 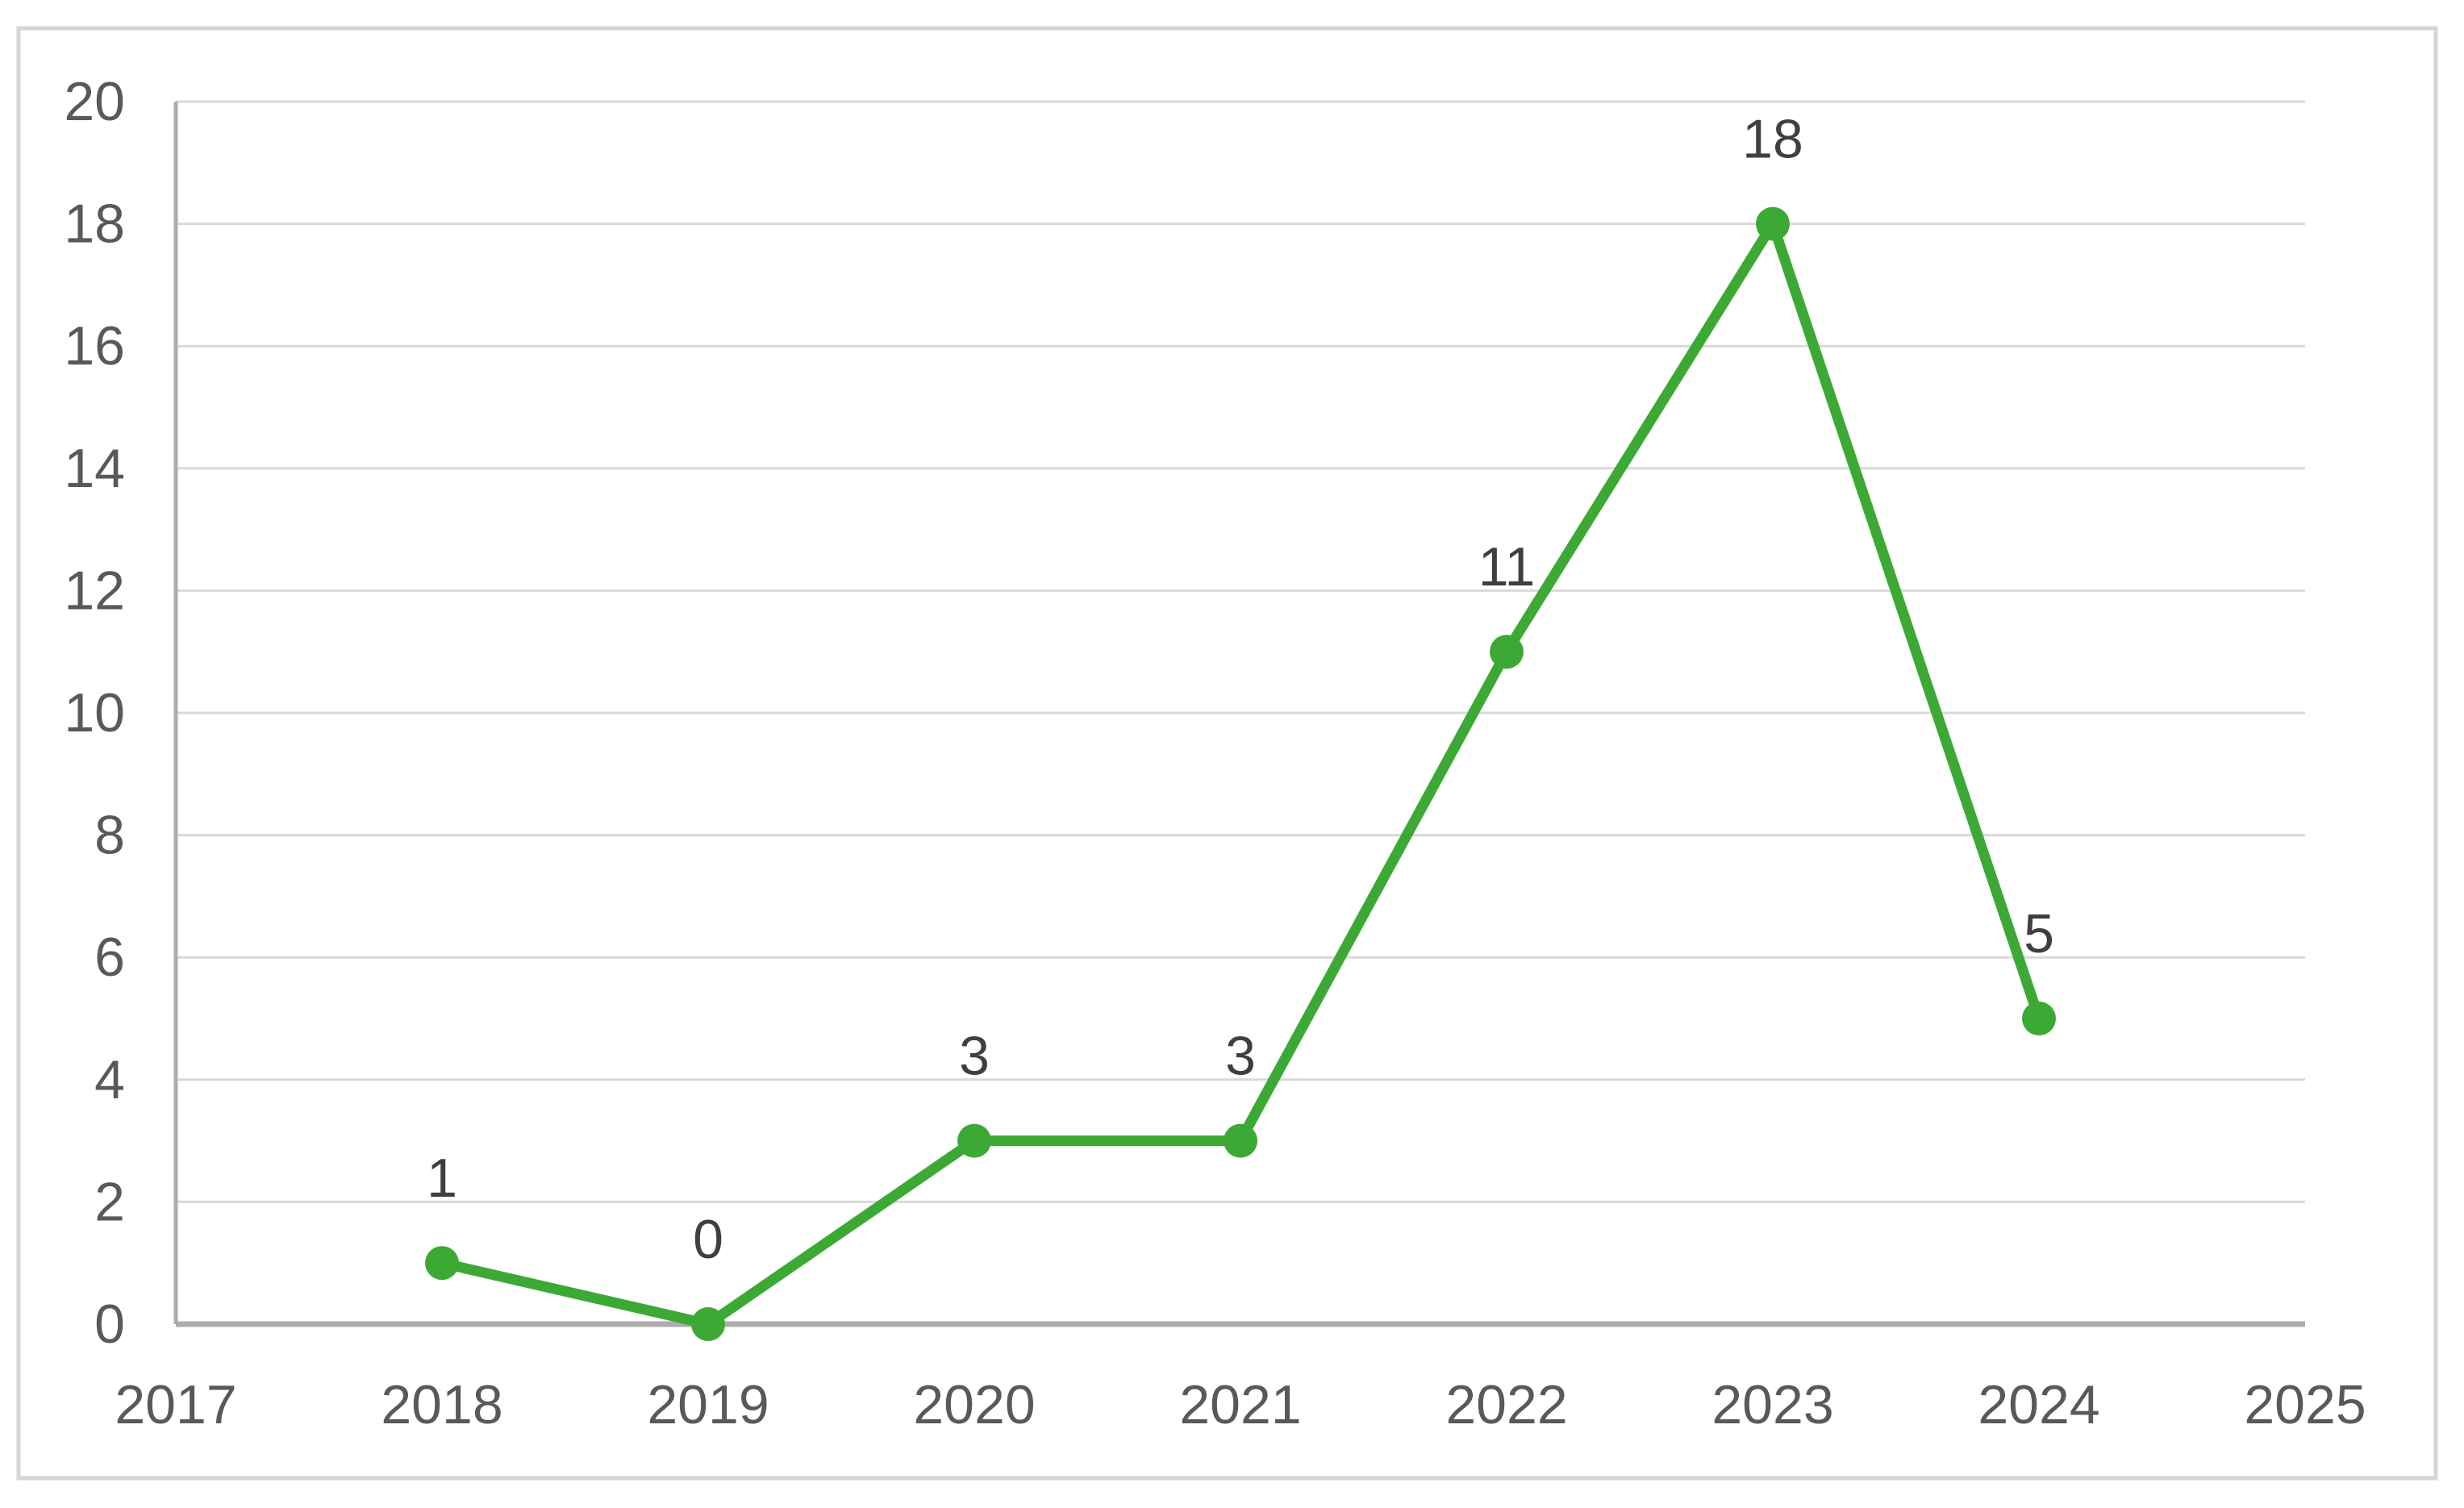 What do you see at coordinates (1772, 1404) in the screenshot?
I see `x-tick-label: 2023` at bounding box center [1772, 1404].